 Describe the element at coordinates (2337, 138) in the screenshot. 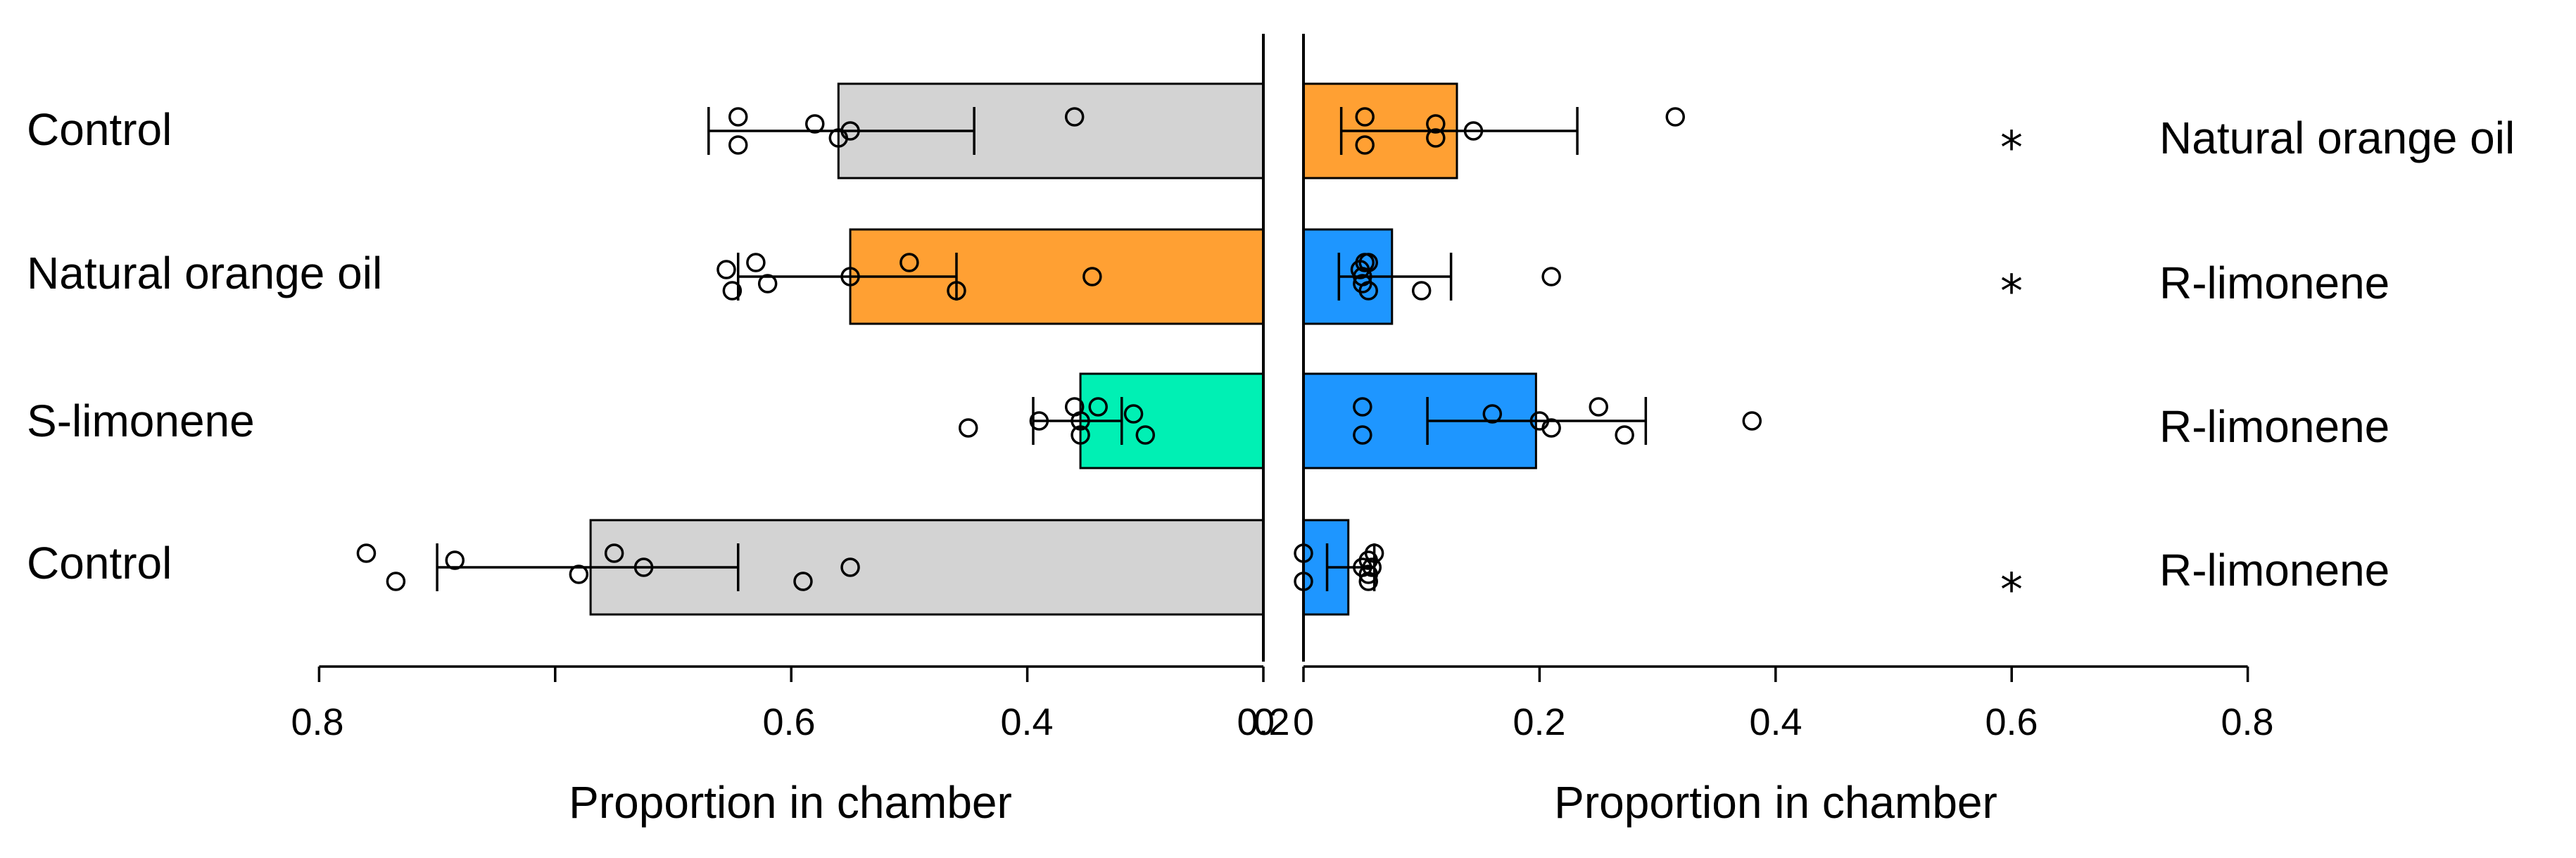

I see `row-right-label: Natural orange oil` at that location.